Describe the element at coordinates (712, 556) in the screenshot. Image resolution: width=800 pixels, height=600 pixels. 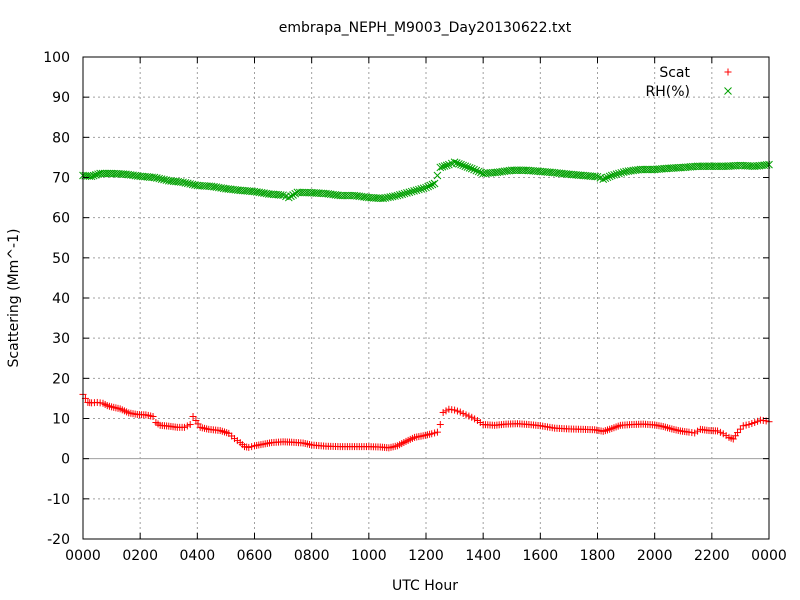
I see `x-tick-label: 2200` at that location.